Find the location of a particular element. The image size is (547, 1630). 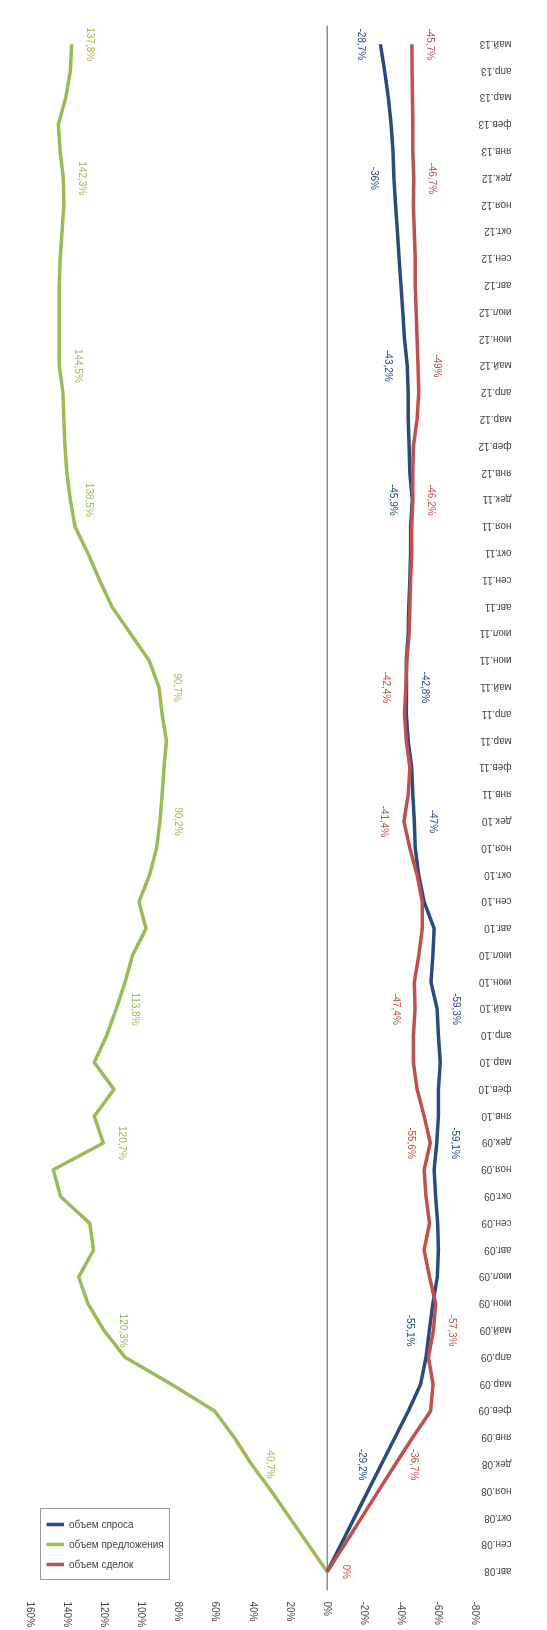

y-tick-label: апр.09 is located at coordinates (496, 1357).